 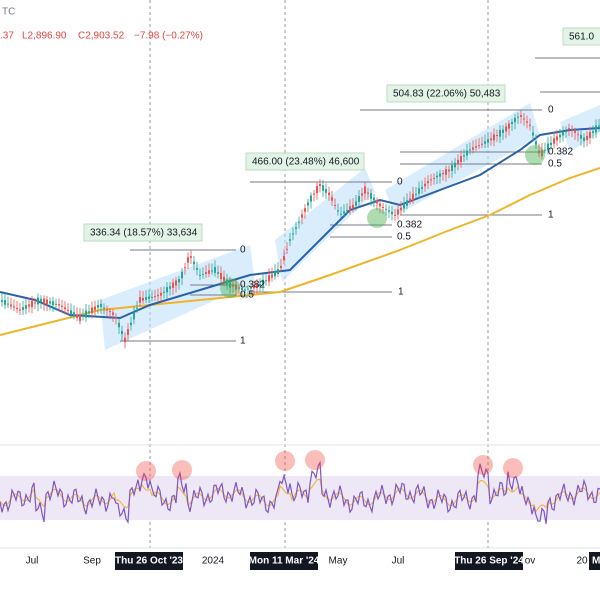 I want to click on channel, so click(x=462, y=159).